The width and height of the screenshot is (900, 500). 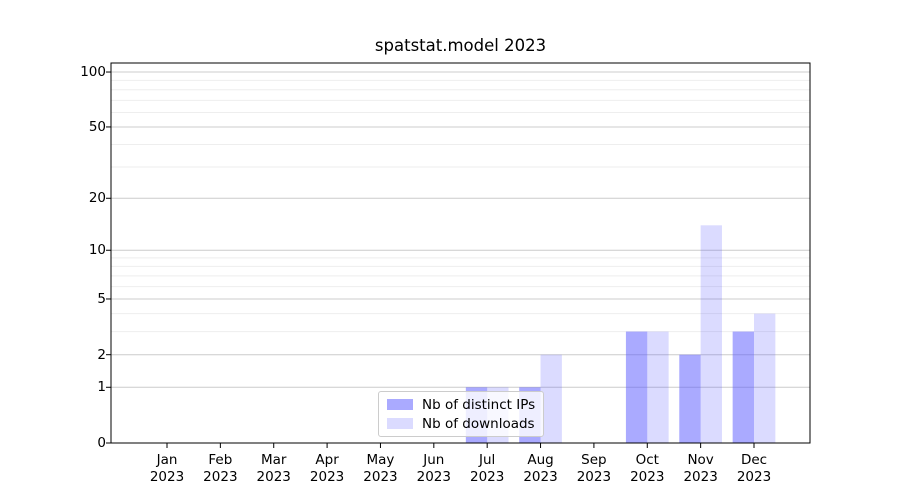 I want to click on y-tick-label: 0, so click(x=101, y=443).